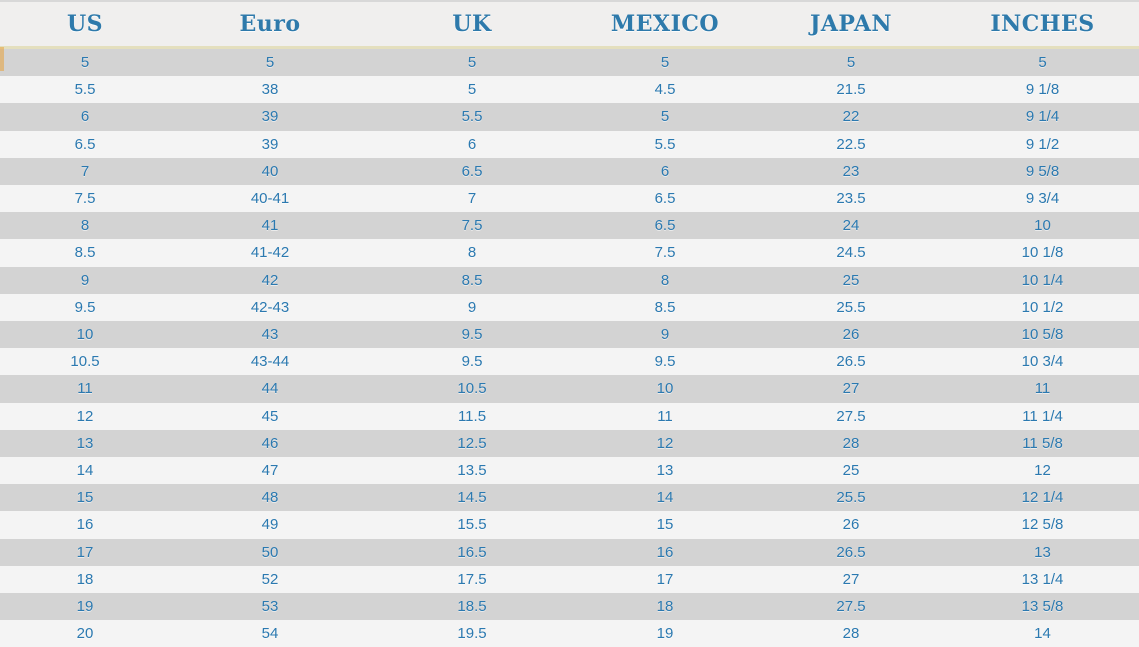 The image size is (1139, 647). I want to click on cell-mexico: 15, so click(665, 525).